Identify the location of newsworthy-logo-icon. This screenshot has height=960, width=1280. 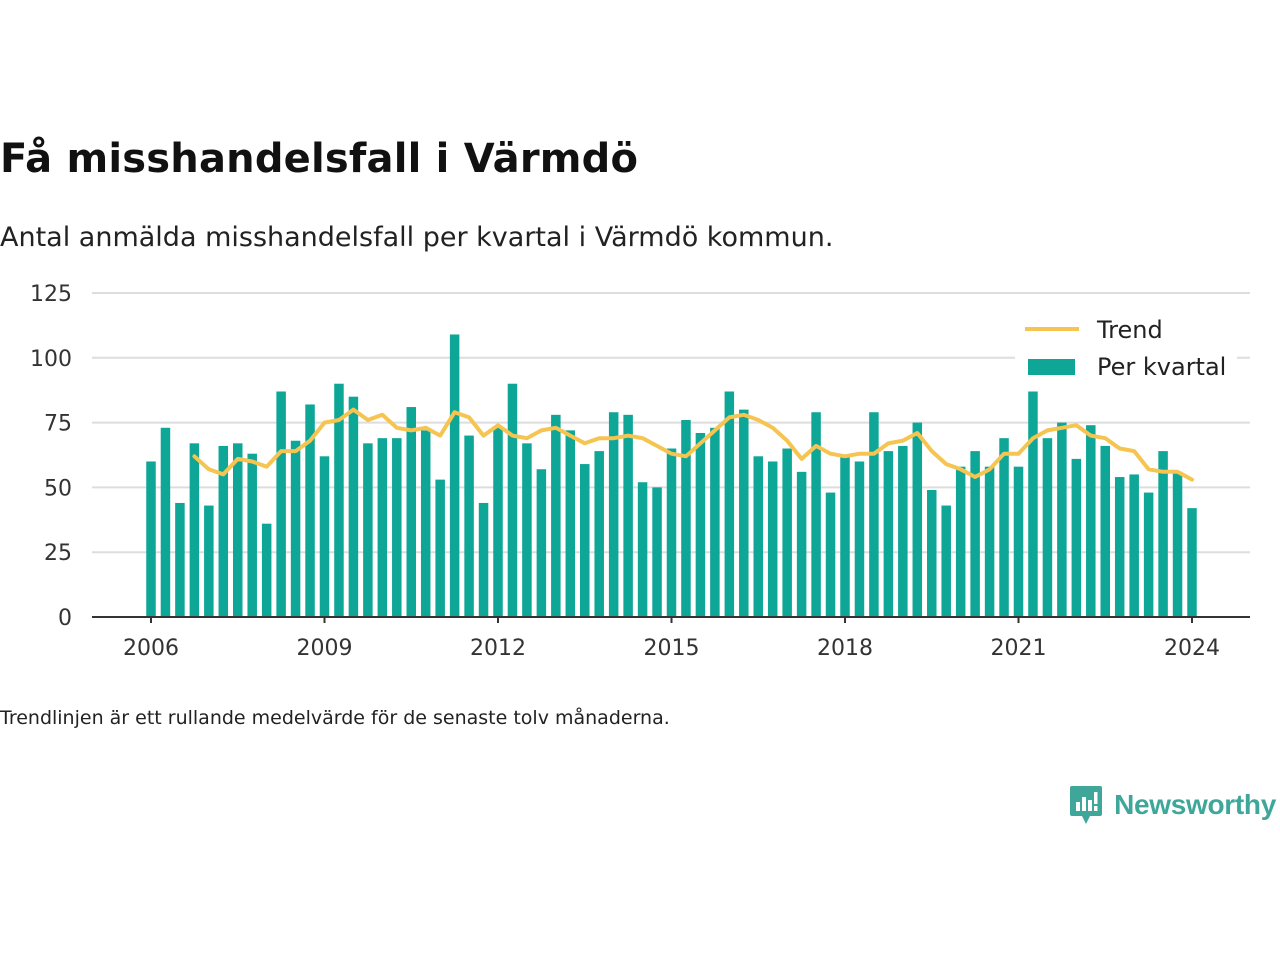
(1086, 805).